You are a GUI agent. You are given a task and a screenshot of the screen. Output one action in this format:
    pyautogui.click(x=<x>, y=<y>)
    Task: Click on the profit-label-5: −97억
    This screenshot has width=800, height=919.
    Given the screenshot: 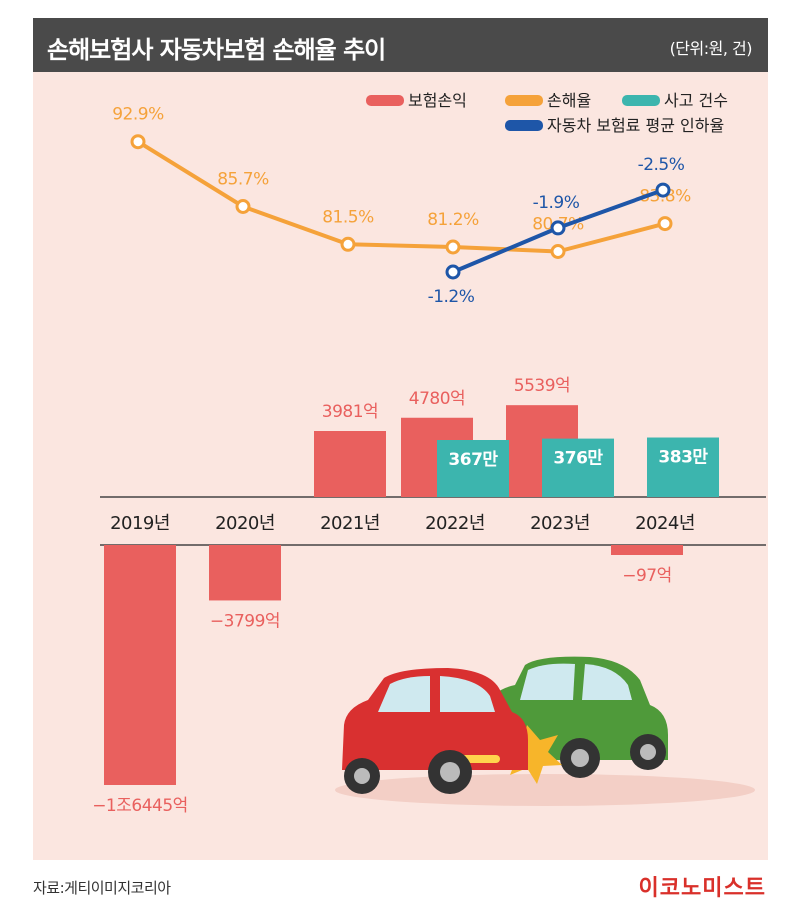 What is the action you would take?
    pyautogui.click(x=647, y=576)
    